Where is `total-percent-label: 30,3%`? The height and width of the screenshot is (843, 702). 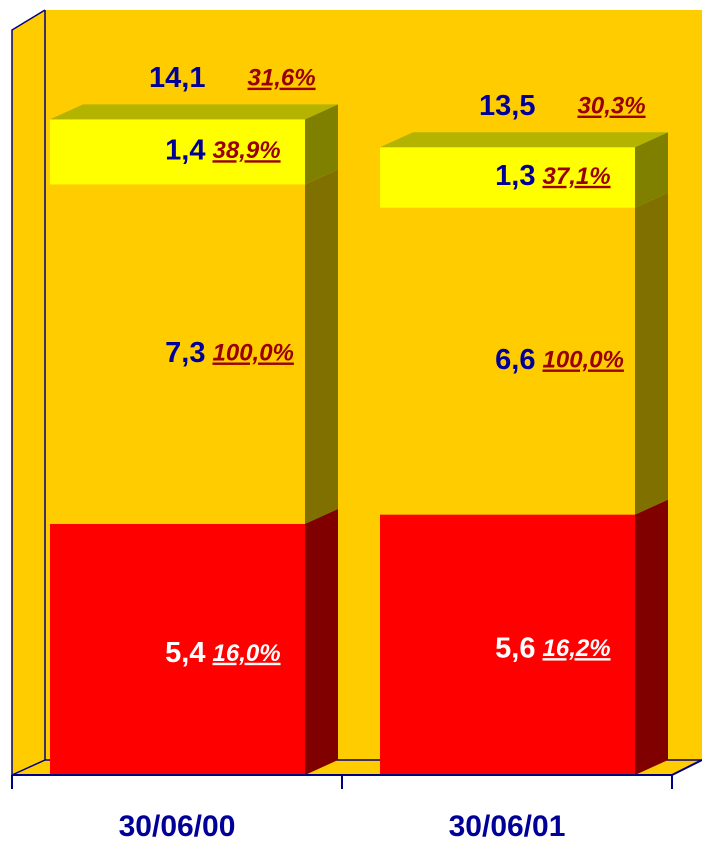 total-percent-label: 30,3% is located at coordinates (612, 106).